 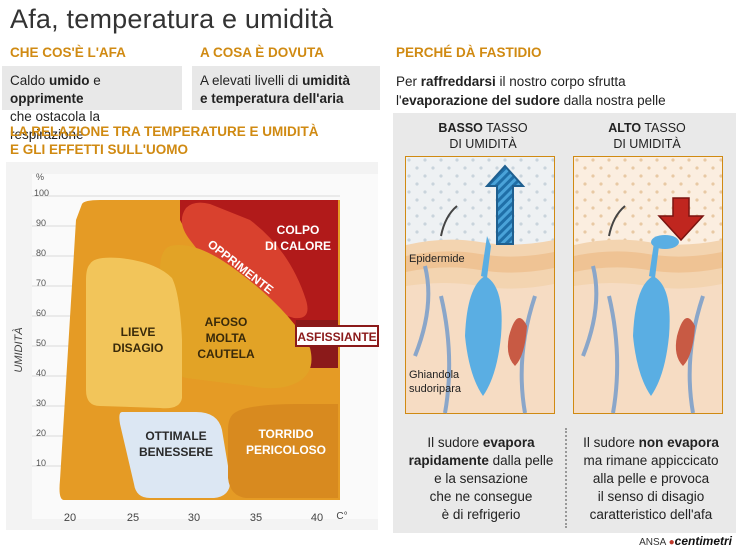 What do you see at coordinates (505, 204) in the screenshot?
I see `evaporation-arrow-up` at bounding box center [505, 204].